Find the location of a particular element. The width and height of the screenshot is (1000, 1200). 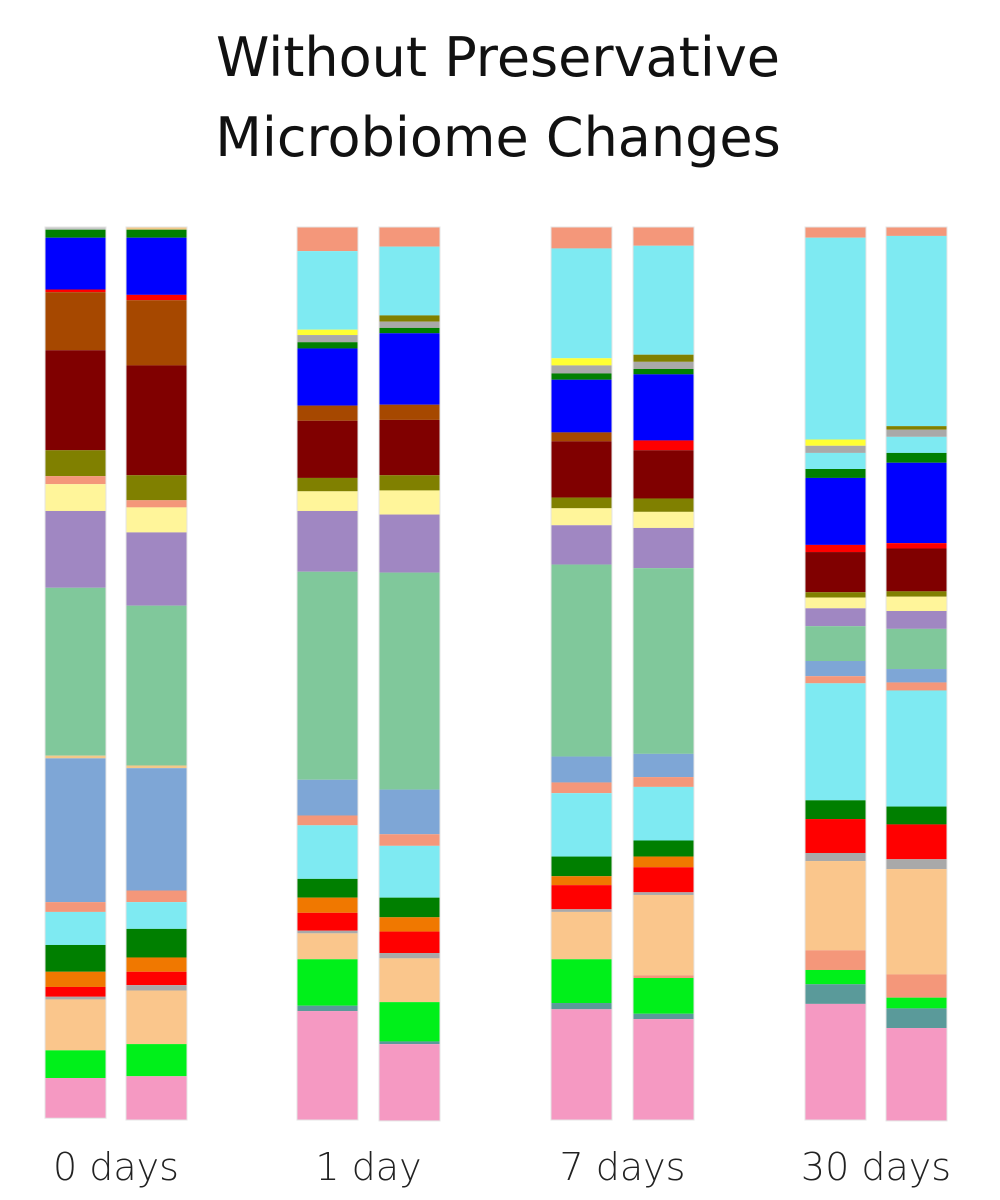

x-tick-label: 30 days is located at coordinates (876, 1167).